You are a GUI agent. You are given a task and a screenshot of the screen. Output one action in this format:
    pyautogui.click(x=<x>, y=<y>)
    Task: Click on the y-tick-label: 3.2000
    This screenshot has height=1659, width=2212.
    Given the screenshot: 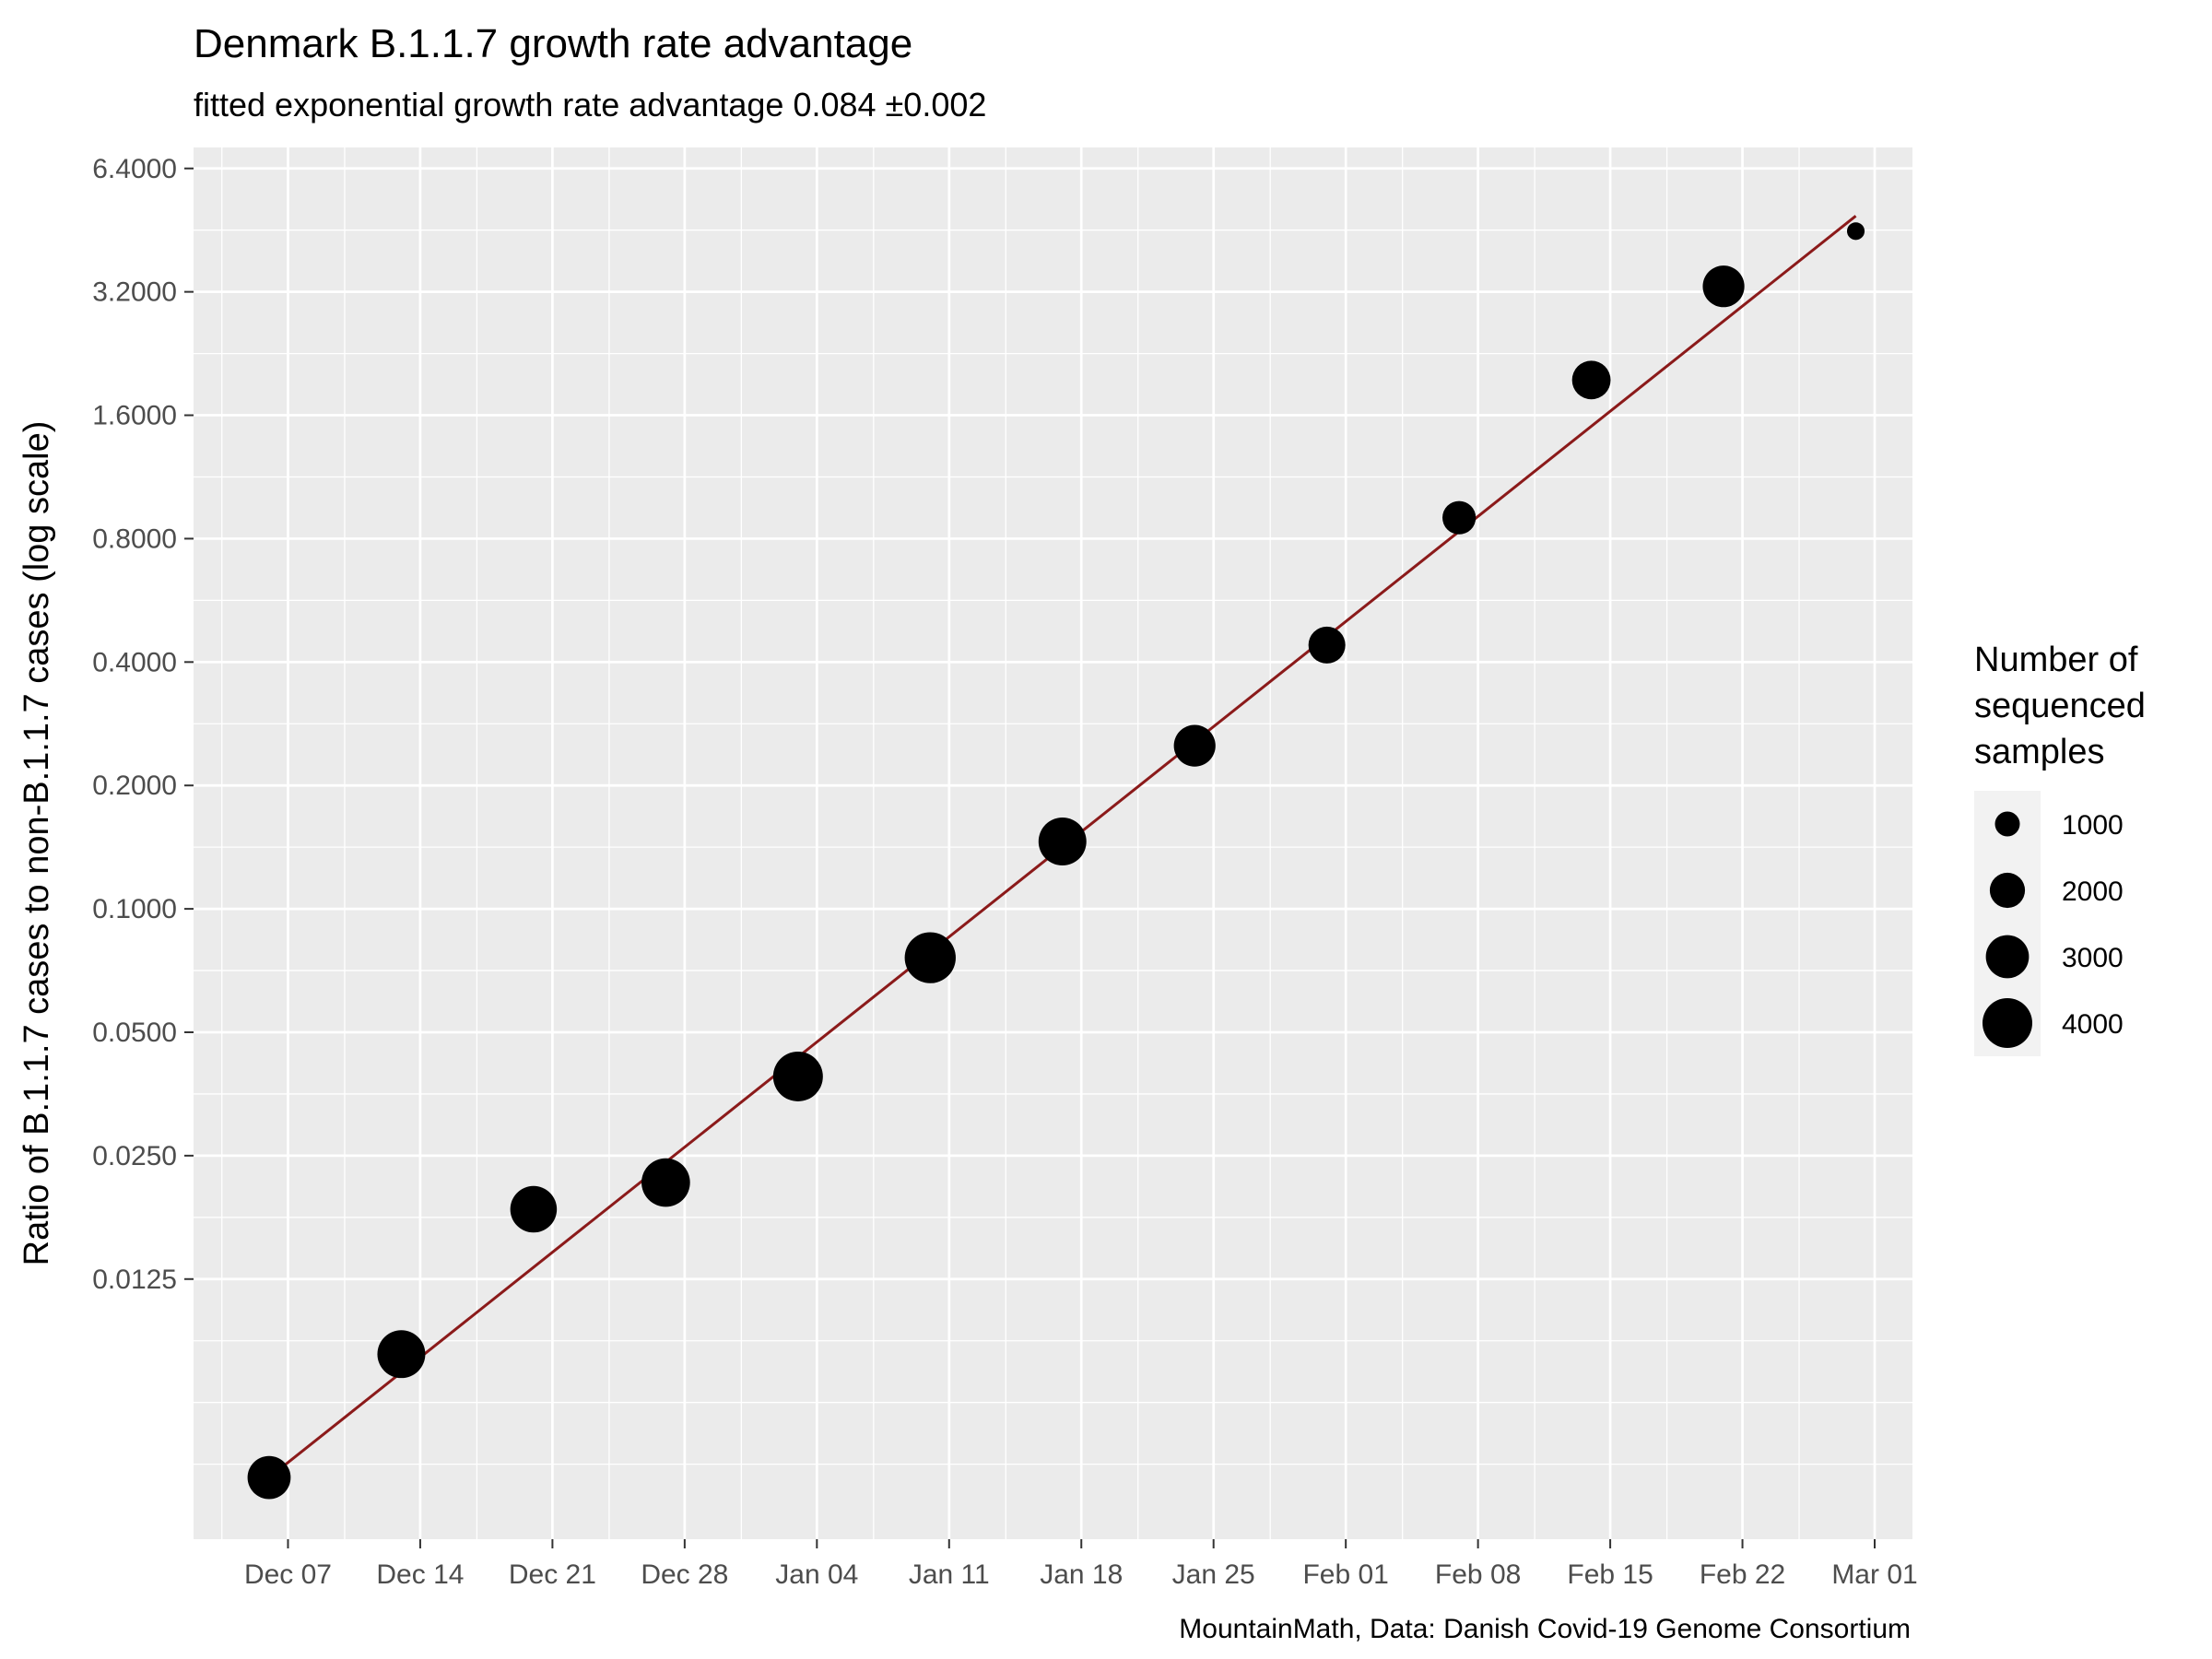 What is the action you would take?
    pyautogui.click(x=134, y=292)
    